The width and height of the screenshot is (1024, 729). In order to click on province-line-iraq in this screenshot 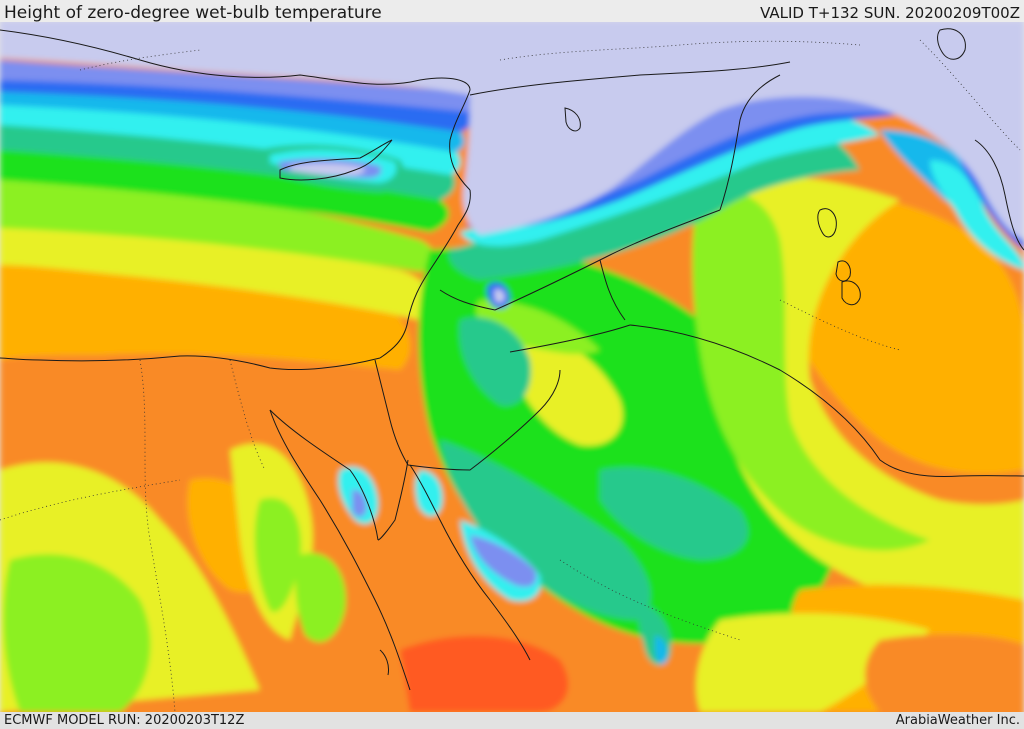, I will do `click(840, 325)`.